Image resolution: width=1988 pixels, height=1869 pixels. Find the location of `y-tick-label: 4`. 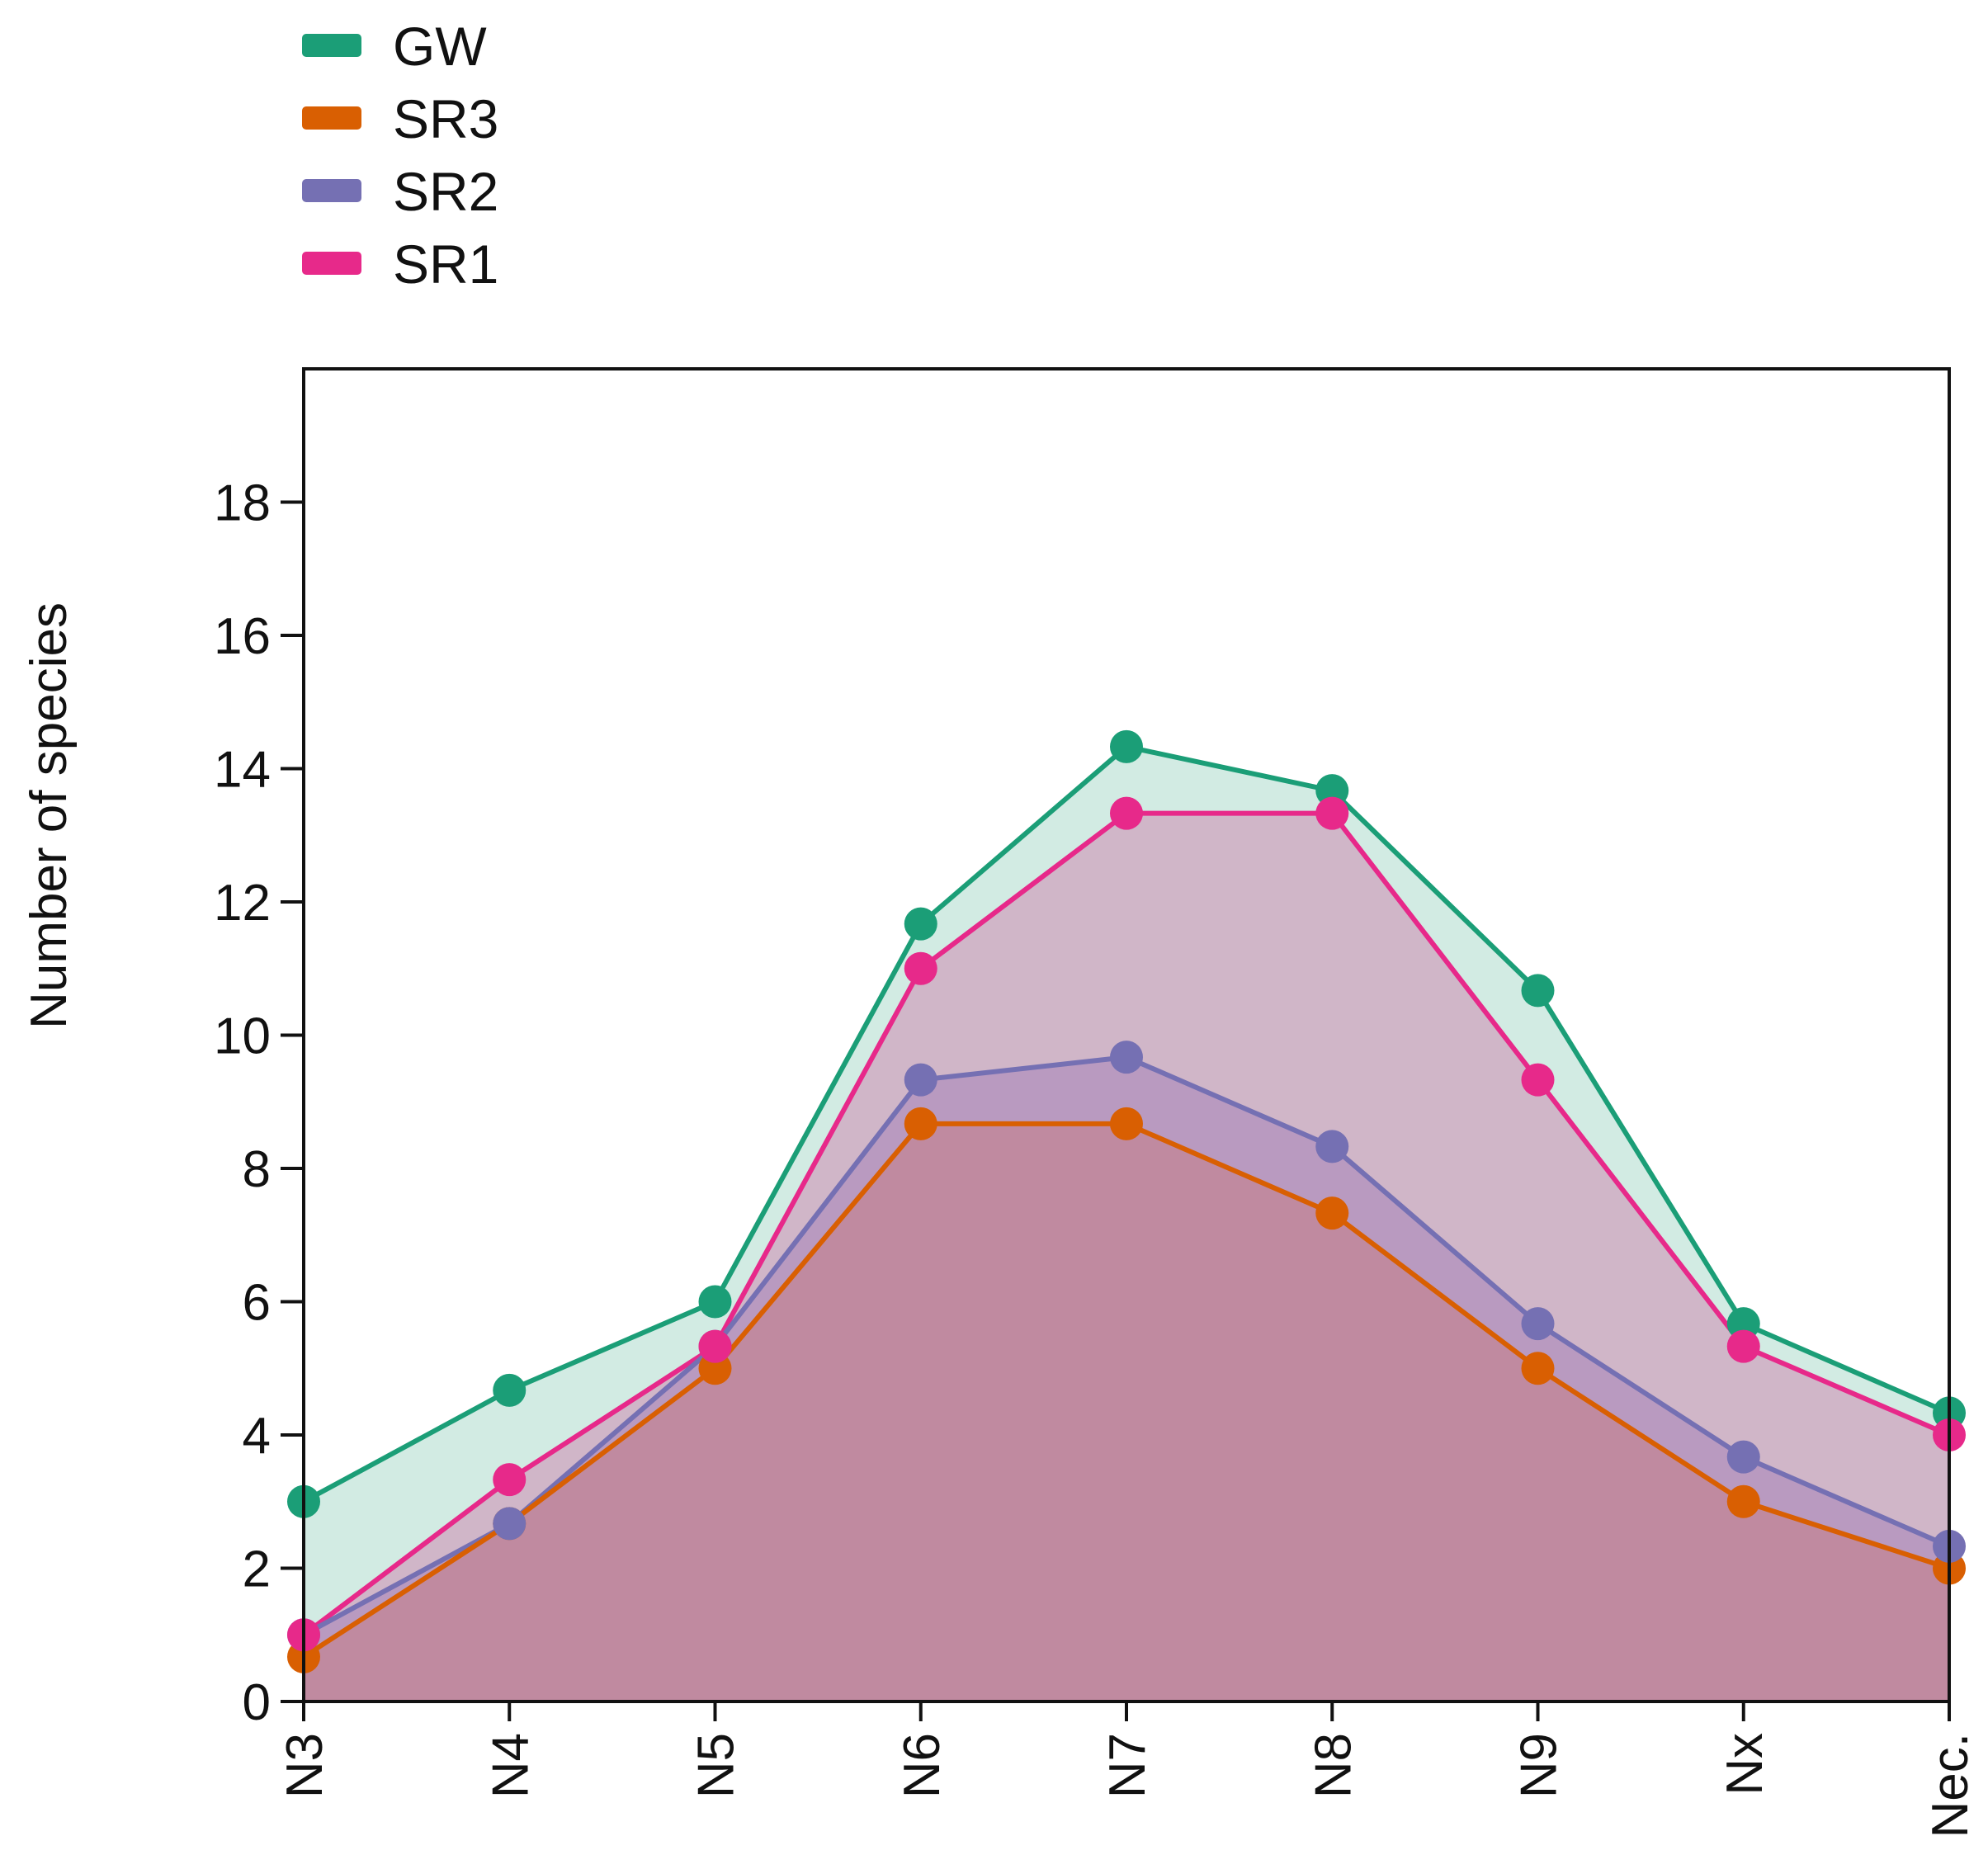

y-tick-label: 4 is located at coordinates (257, 1436).